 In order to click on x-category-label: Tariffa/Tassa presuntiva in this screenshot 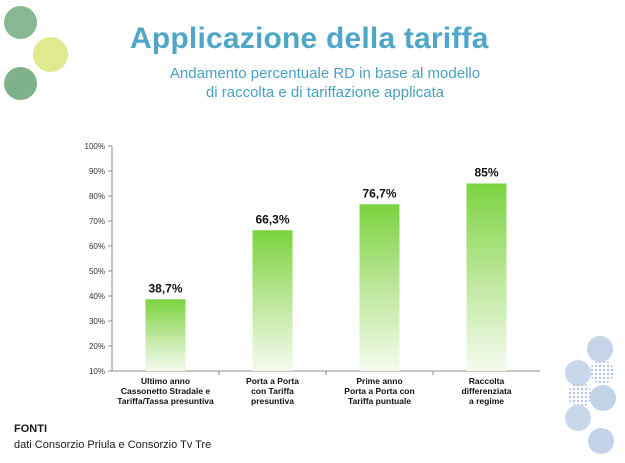, I will do `click(165, 401)`.